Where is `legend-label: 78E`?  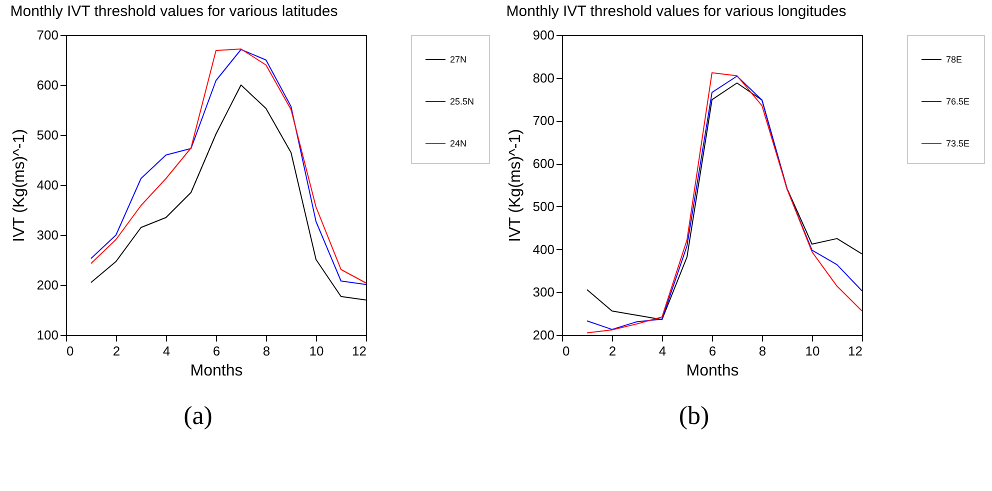 legend-label: 78E is located at coordinates (954, 59).